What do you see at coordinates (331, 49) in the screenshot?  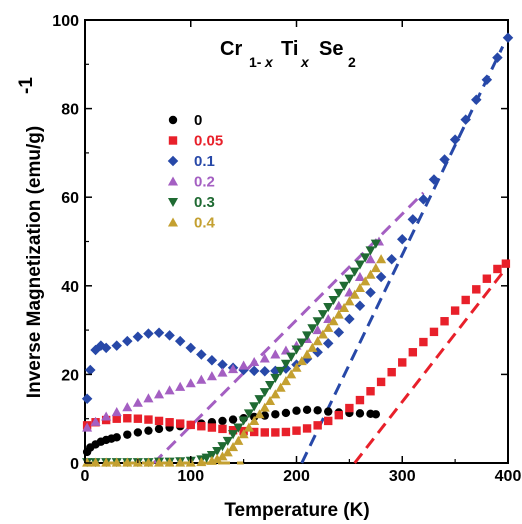 I see `formula-el3: Se` at bounding box center [331, 49].